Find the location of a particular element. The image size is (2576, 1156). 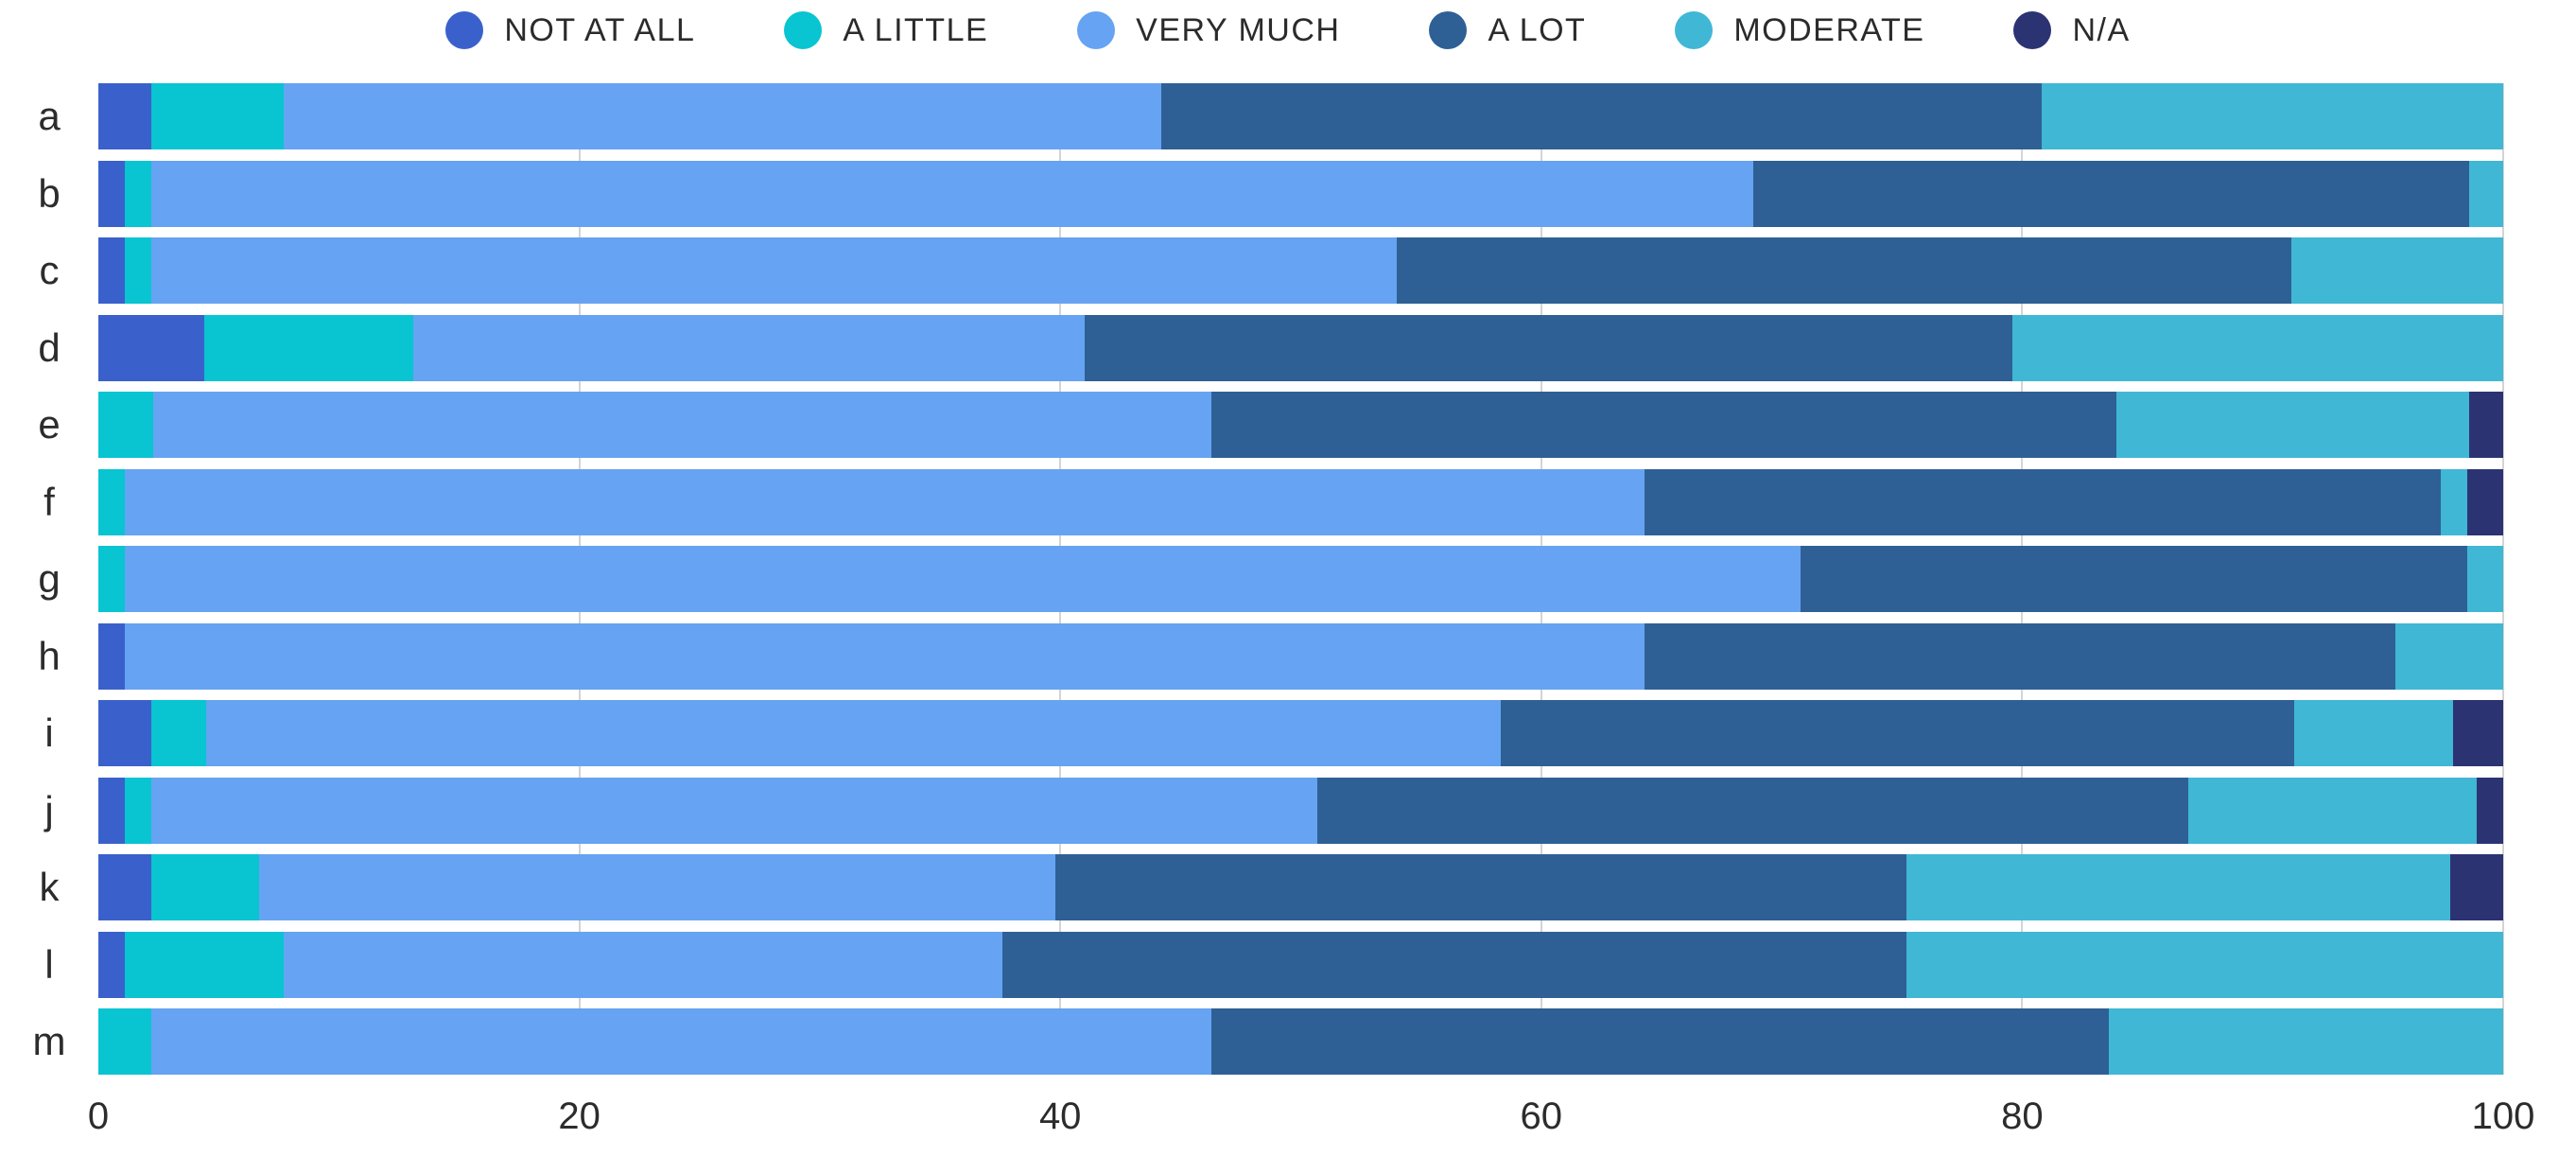

segment-g-a-little is located at coordinates (111, 579).